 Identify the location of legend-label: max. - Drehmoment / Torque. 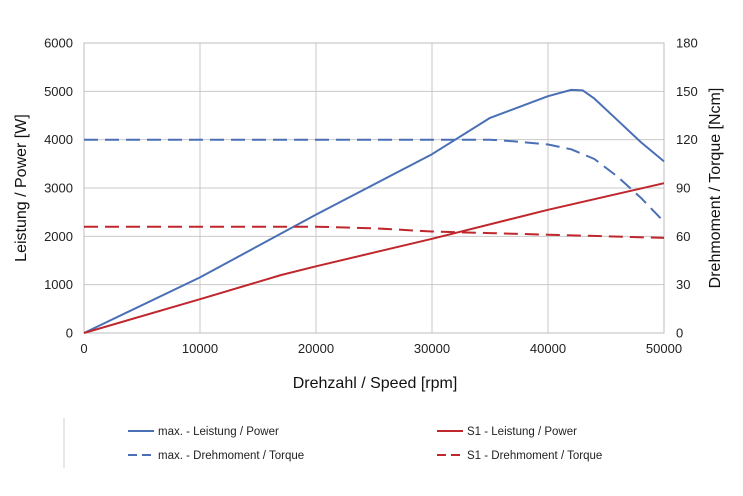
(231, 456).